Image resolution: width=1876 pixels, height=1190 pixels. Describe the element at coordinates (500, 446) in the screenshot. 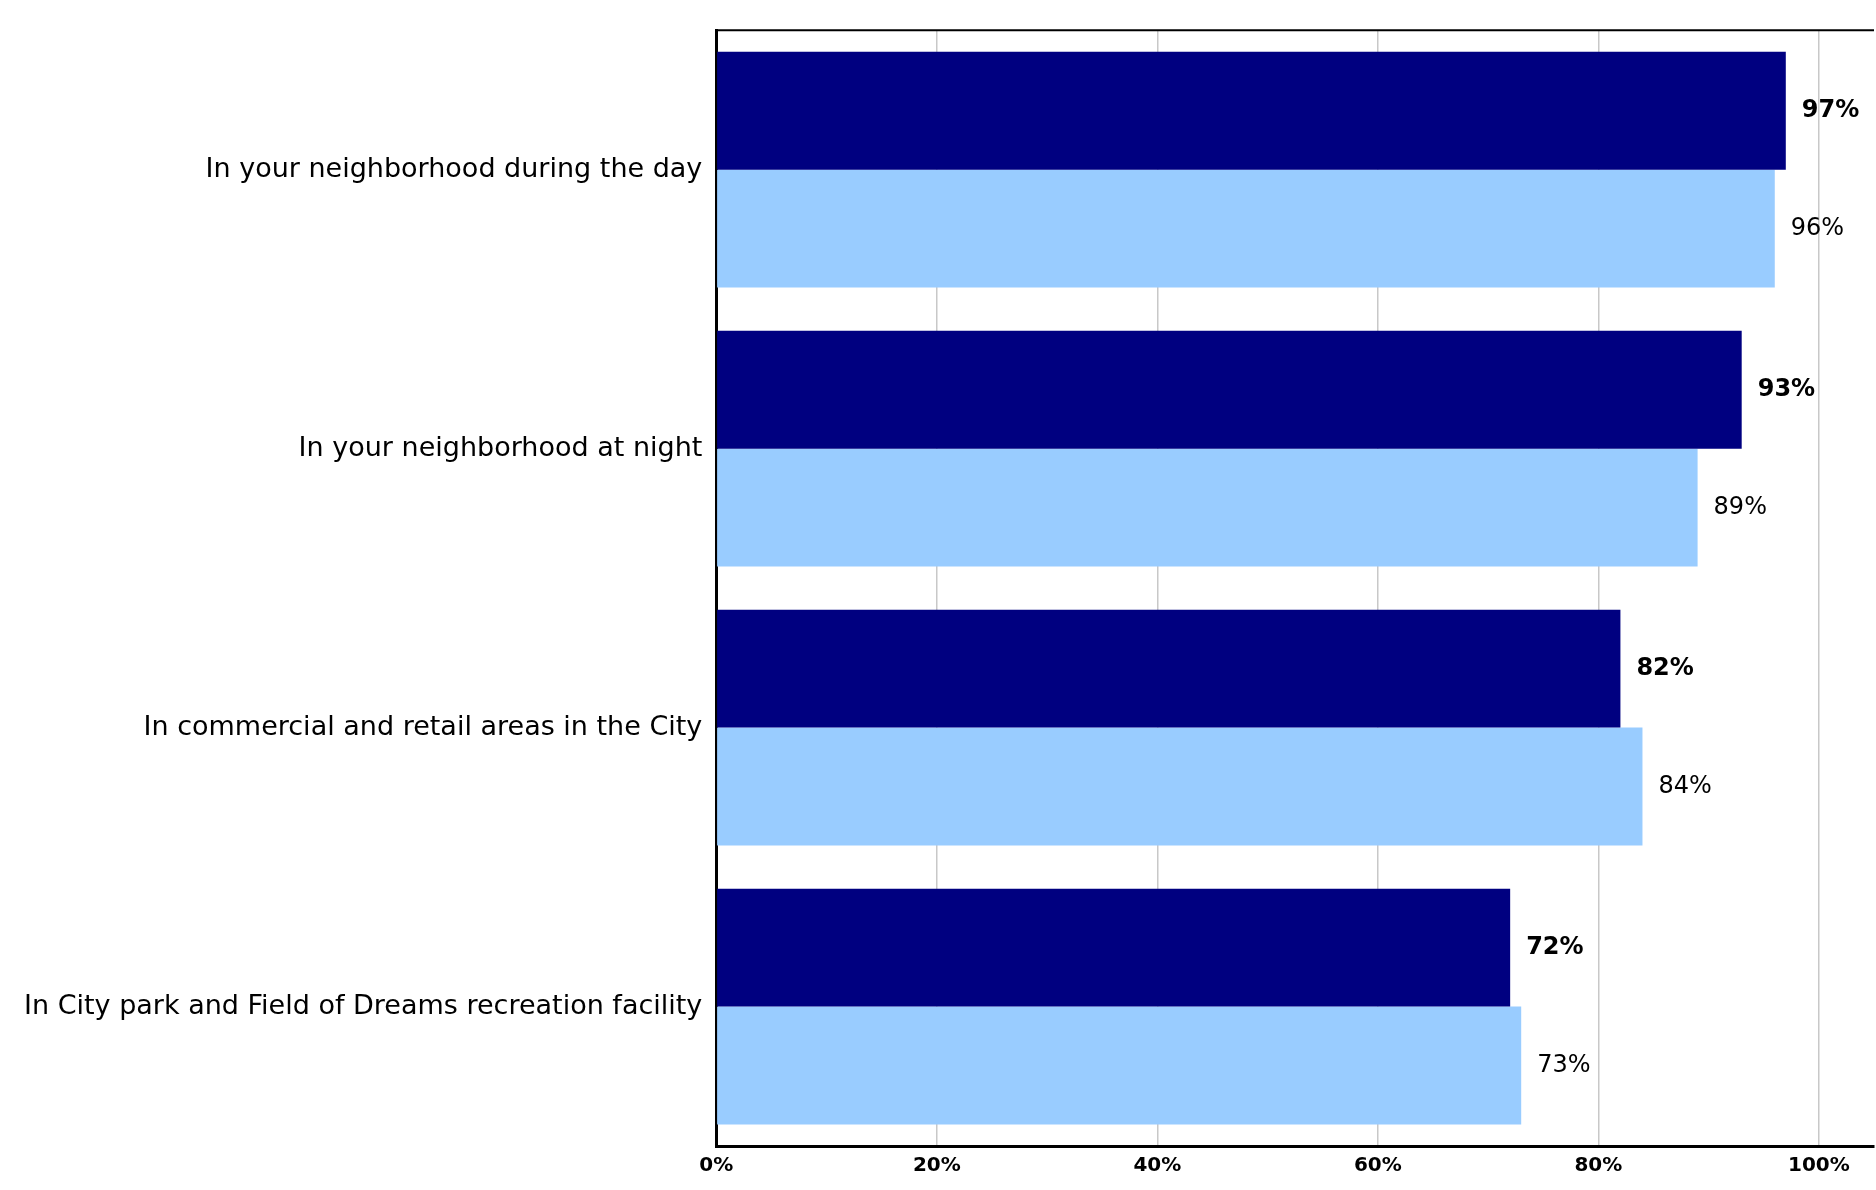

I see `y-tick-label: In your neighborhood at night` at that location.